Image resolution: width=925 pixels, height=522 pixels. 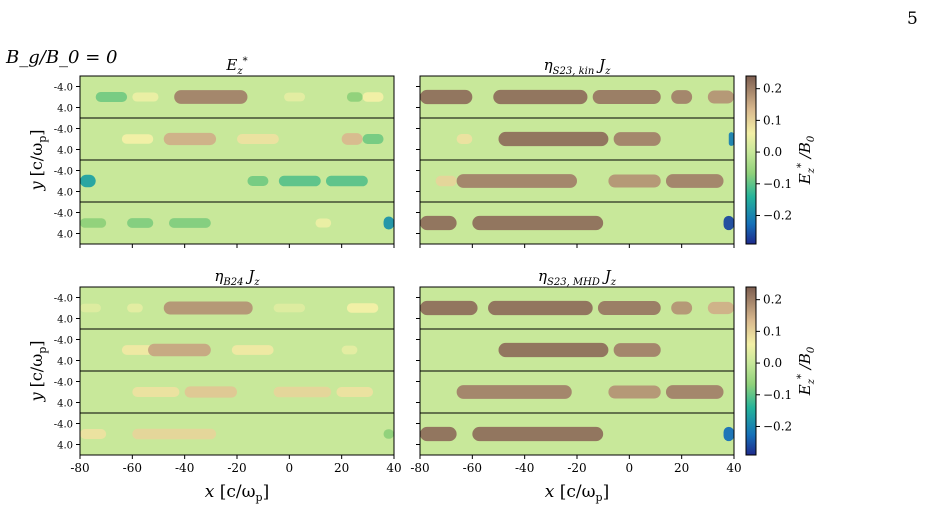 I want to click on x-tick-label: -60, so click(x=472, y=468).